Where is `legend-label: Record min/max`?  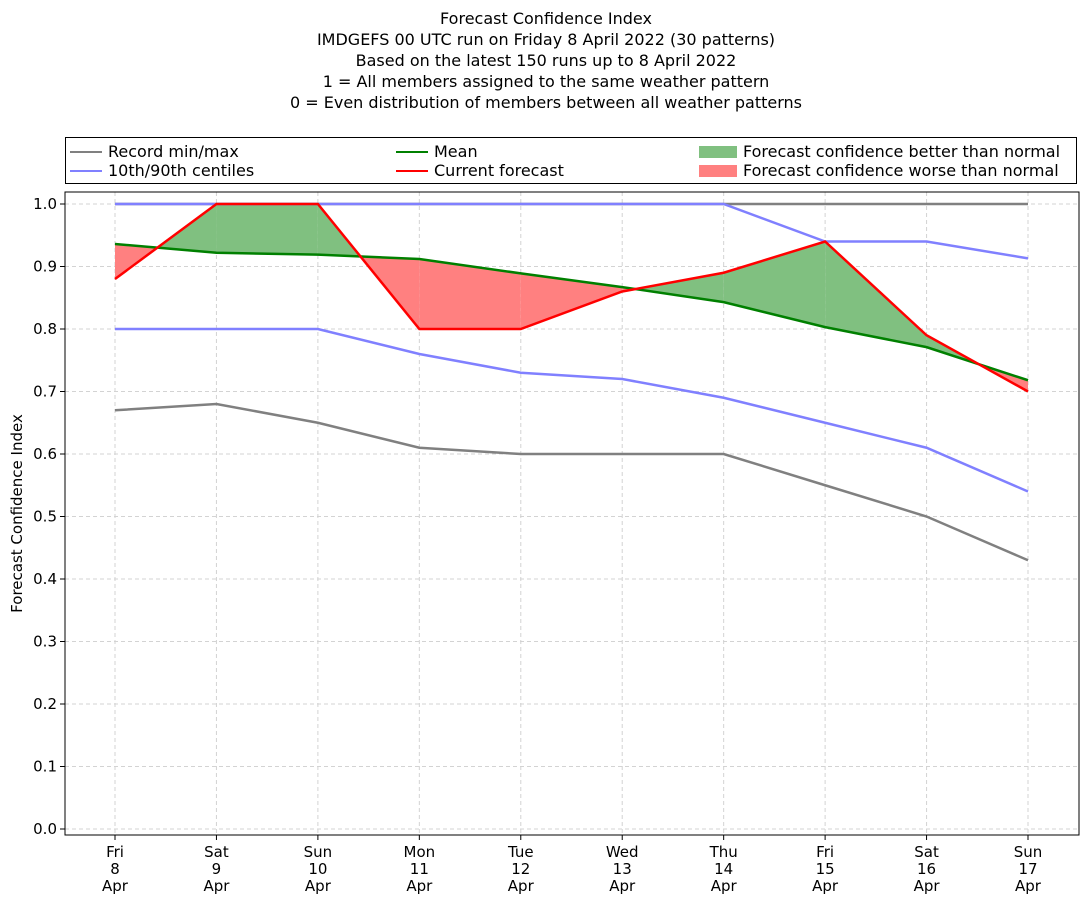 legend-label: Record min/max is located at coordinates (173, 151).